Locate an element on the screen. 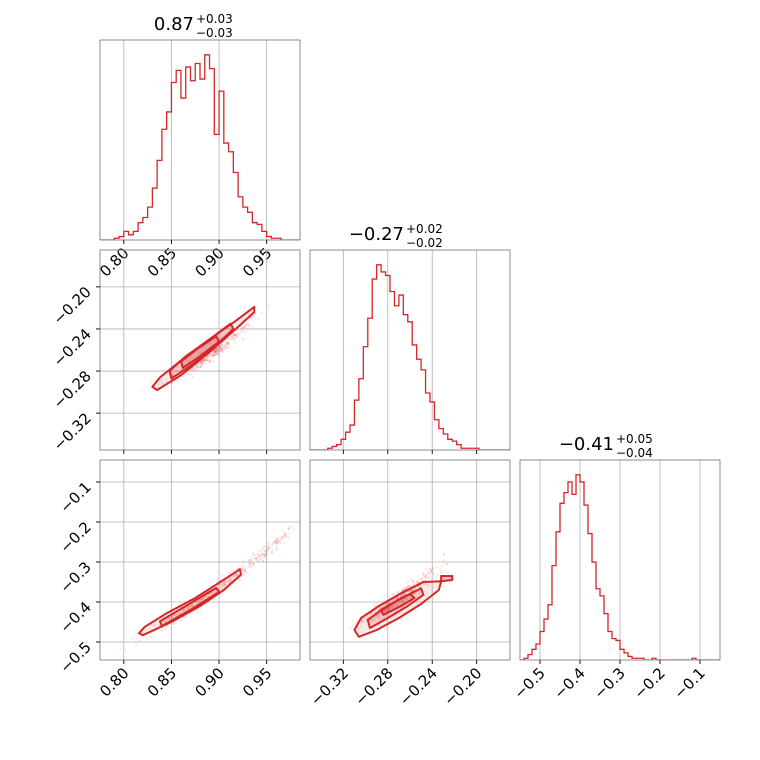 The width and height of the screenshot is (760, 760). x-tick-label: 0.95 is located at coordinates (257, 682).